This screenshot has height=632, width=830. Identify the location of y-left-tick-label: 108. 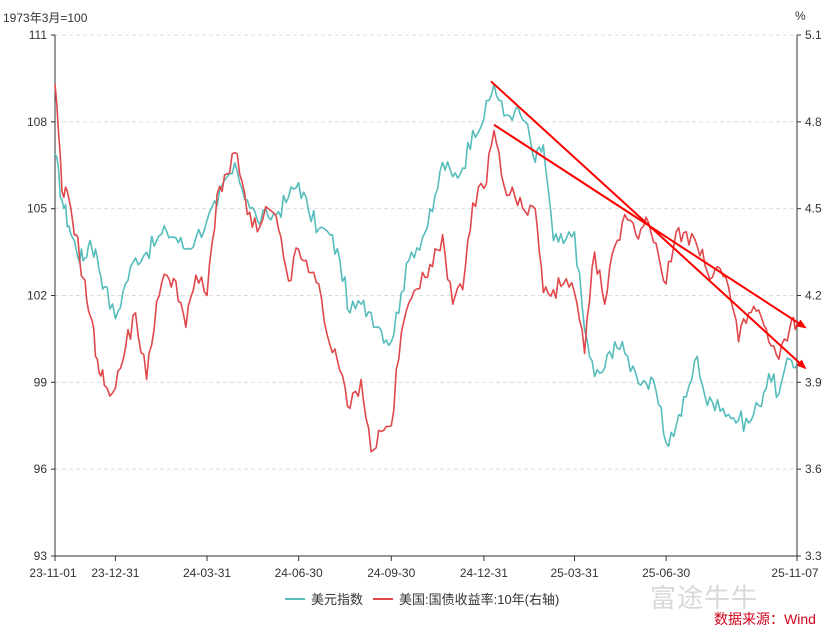
(37, 122).